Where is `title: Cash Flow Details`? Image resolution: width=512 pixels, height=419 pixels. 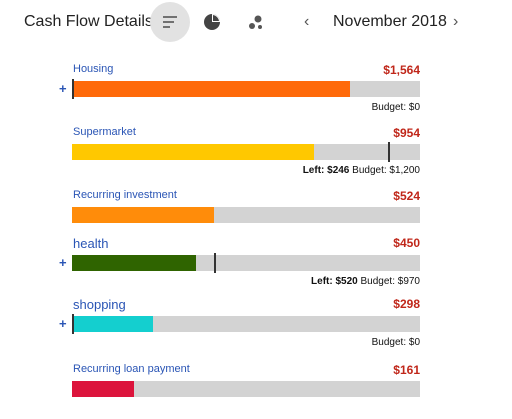
title: Cash Flow Details is located at coordinates (88, 21).